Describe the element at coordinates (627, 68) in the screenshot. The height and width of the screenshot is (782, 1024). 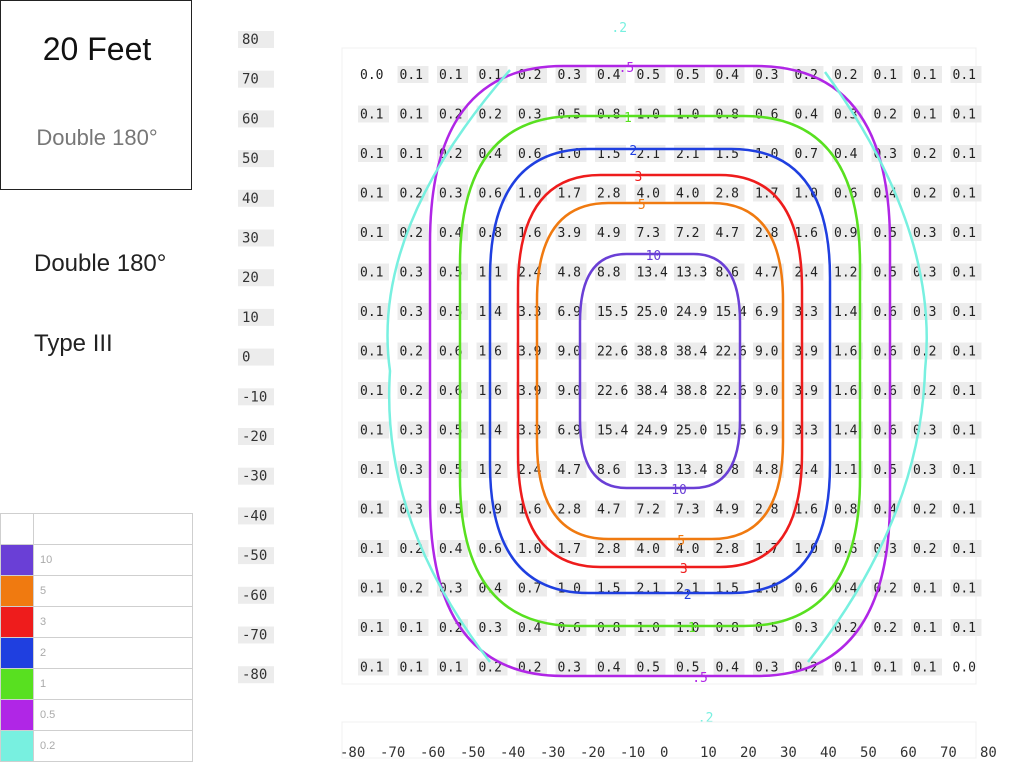
I see `contour-label: .5` at that location.